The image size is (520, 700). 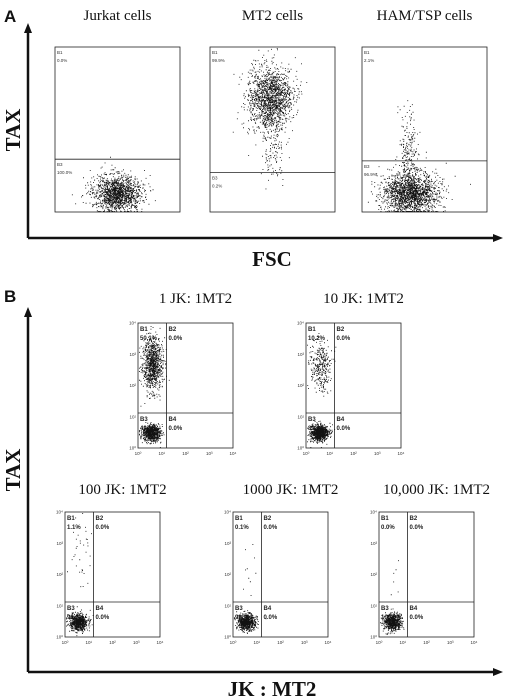 I want to click on panel-a-gate-percent: 0.2%, so click(x=217, y=185).